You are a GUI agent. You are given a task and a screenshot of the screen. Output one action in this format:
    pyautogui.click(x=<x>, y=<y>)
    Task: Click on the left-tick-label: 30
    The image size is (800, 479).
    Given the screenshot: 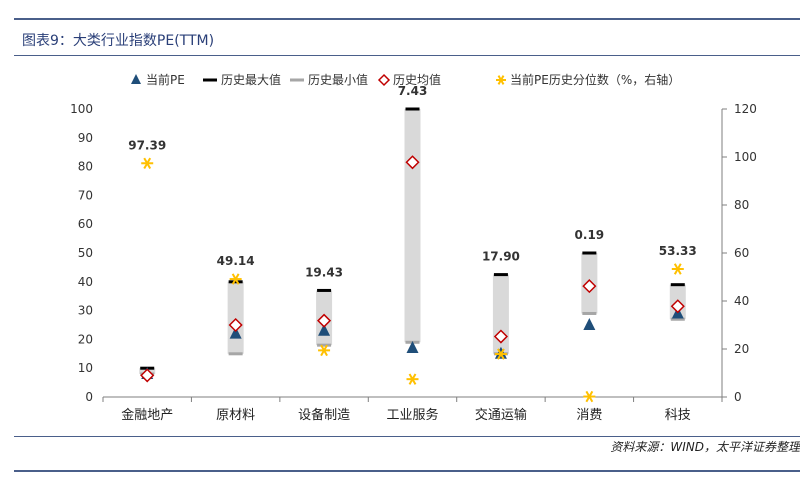 What is the action you would take?
    pyautogui.click(x=85, y=311)
    